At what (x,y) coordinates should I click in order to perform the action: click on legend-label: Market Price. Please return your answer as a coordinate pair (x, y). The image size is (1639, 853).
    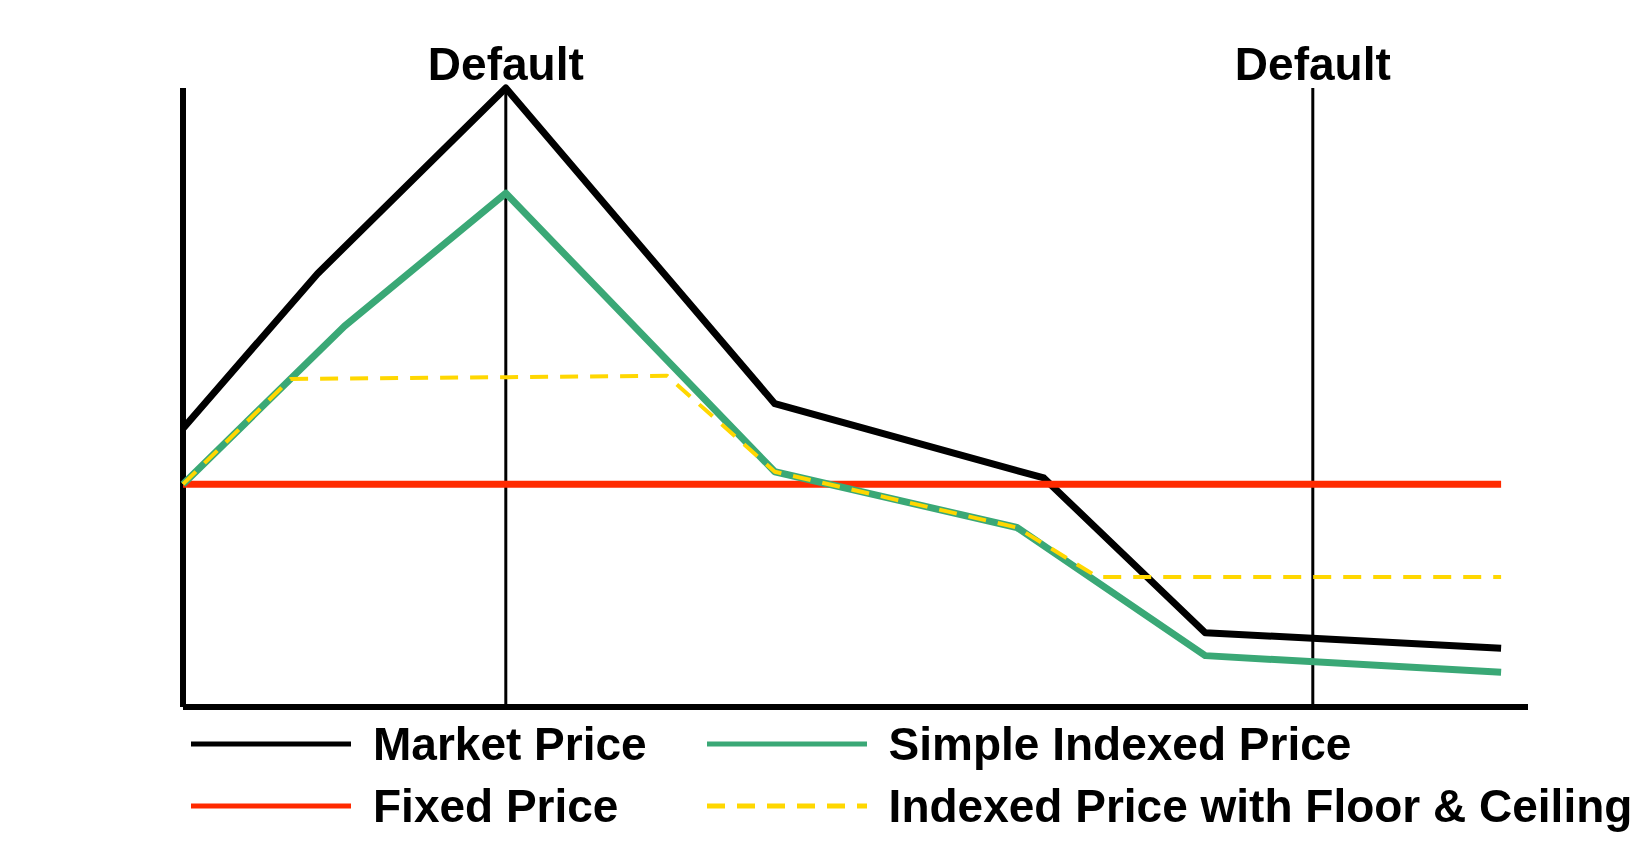
    Looking at the image, I should click on (510, 744).